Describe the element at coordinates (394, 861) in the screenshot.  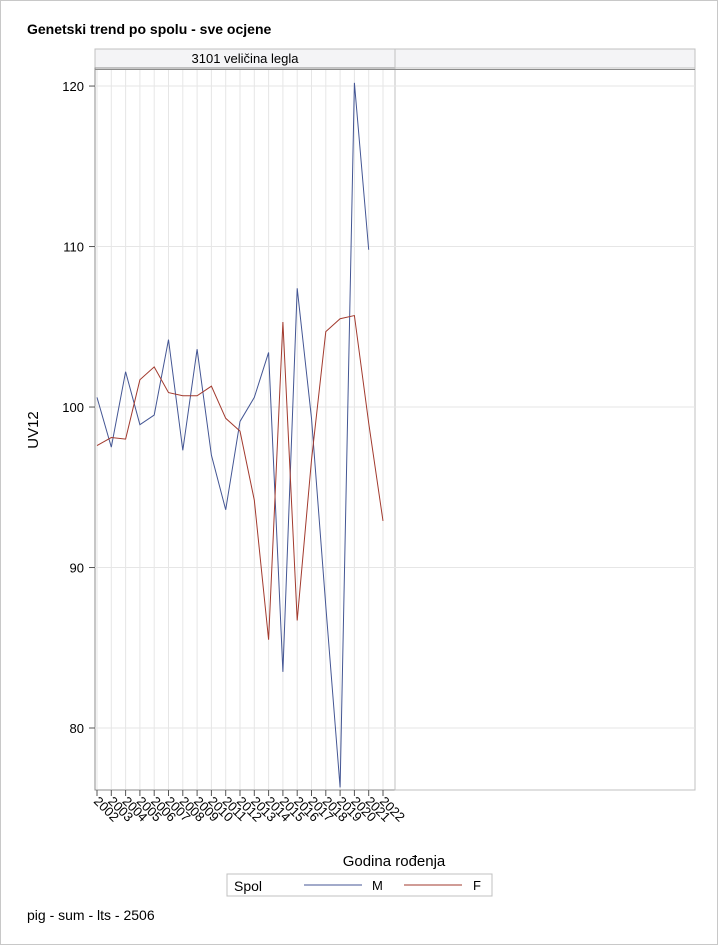
I see `x-axis-label: Godina rođenja` at that location.